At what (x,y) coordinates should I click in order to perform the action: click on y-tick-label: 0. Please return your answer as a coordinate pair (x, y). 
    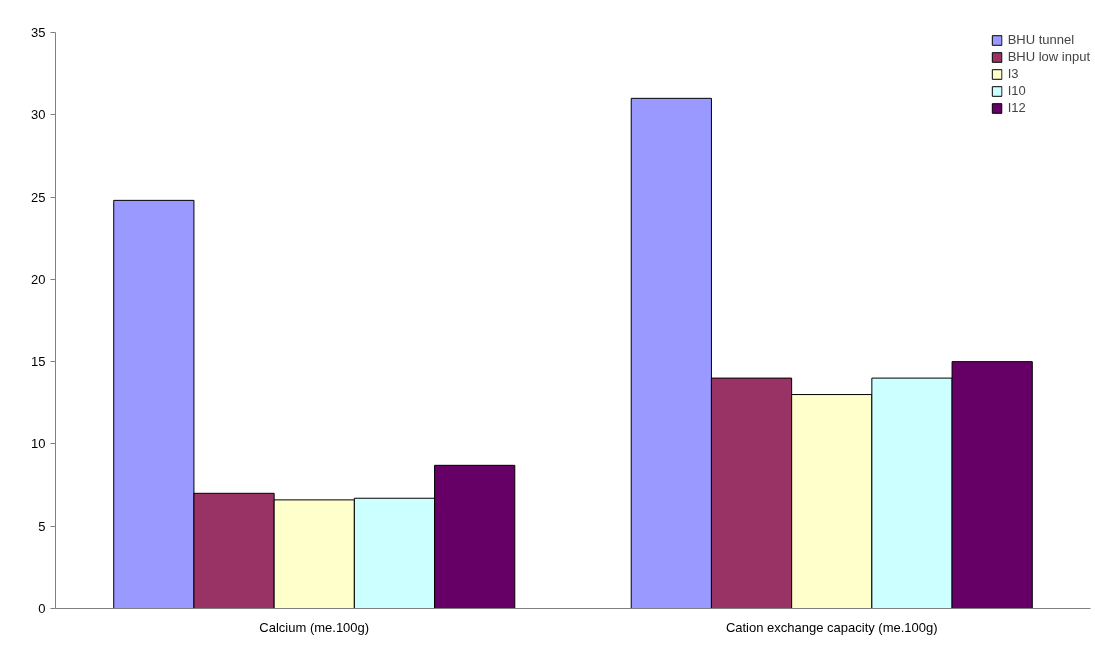
    Looking at the image, I should click on (42, 608).